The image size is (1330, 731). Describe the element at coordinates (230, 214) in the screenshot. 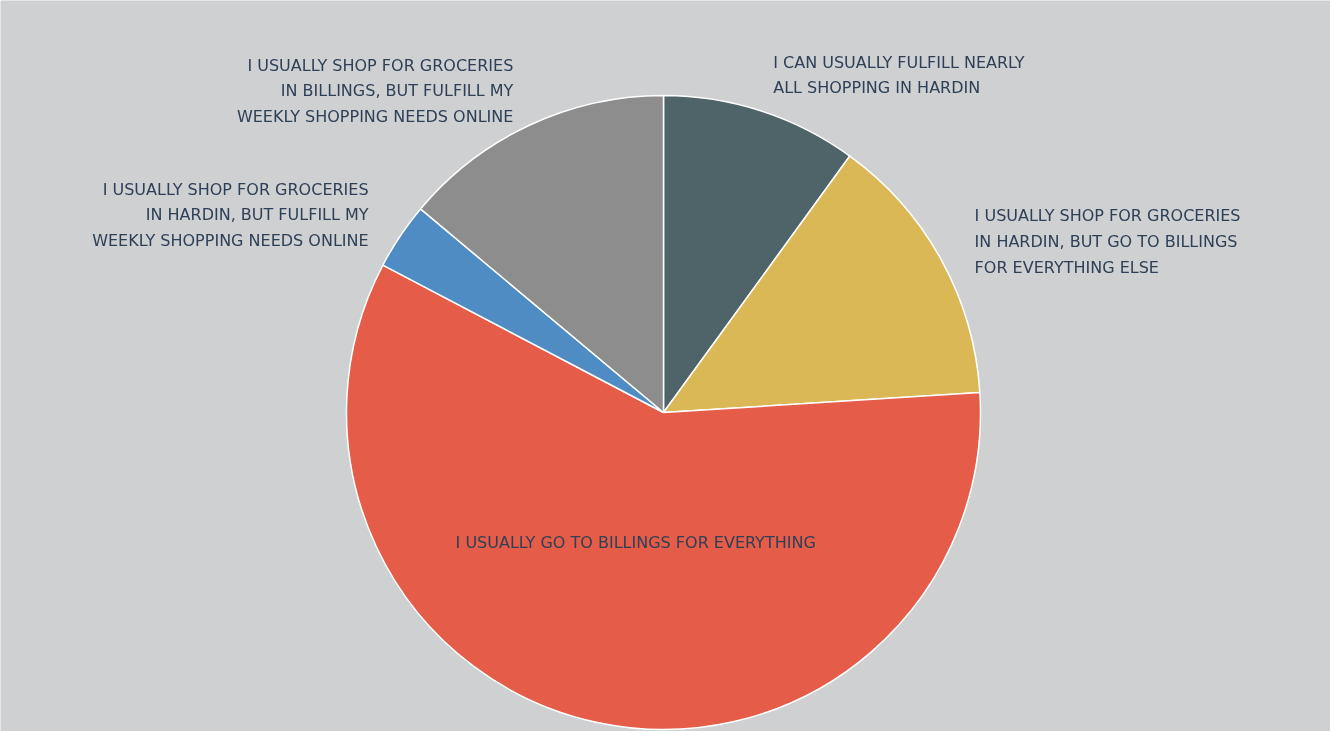

I see `slice-label: I USUALLY SHOP FOR GROCERIES IN HARDIN, BUT FULFILL MY WEEKLY SHOPPING NEEDS ONLINE` at that location.